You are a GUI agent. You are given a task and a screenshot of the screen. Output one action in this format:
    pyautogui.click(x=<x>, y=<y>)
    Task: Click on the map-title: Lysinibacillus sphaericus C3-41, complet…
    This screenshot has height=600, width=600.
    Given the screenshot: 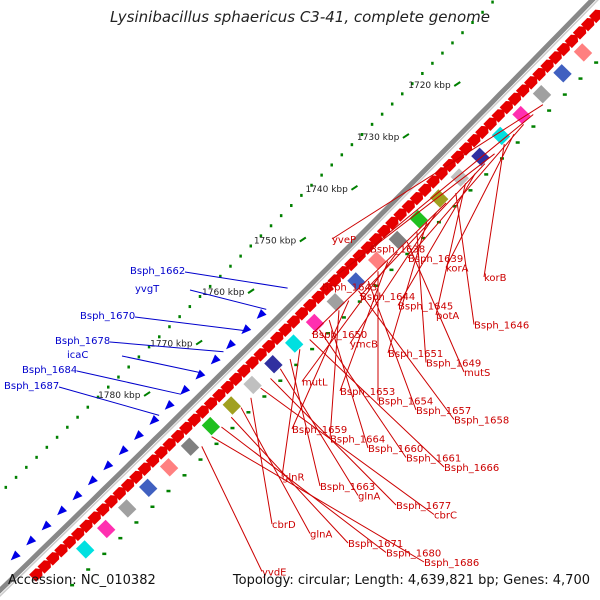 What is the action you would take?
    pyautogui.click(x=299, y=17)
    